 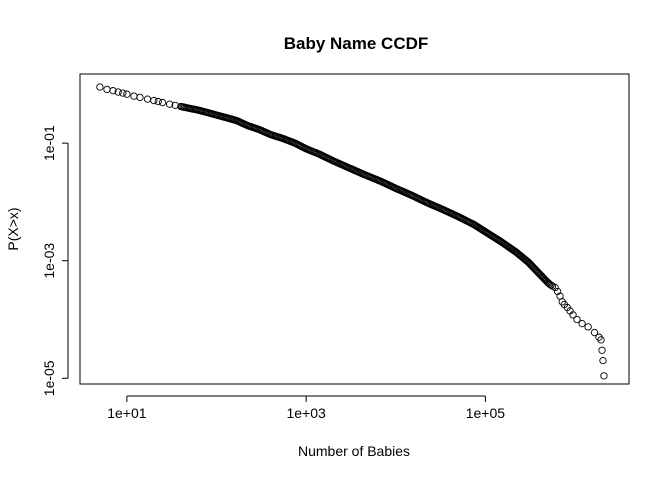 What do you see at coordinates (127, 413) in the screenshot?
I see `x-tick-label: 1e+01` at bounding box center [127, 413].